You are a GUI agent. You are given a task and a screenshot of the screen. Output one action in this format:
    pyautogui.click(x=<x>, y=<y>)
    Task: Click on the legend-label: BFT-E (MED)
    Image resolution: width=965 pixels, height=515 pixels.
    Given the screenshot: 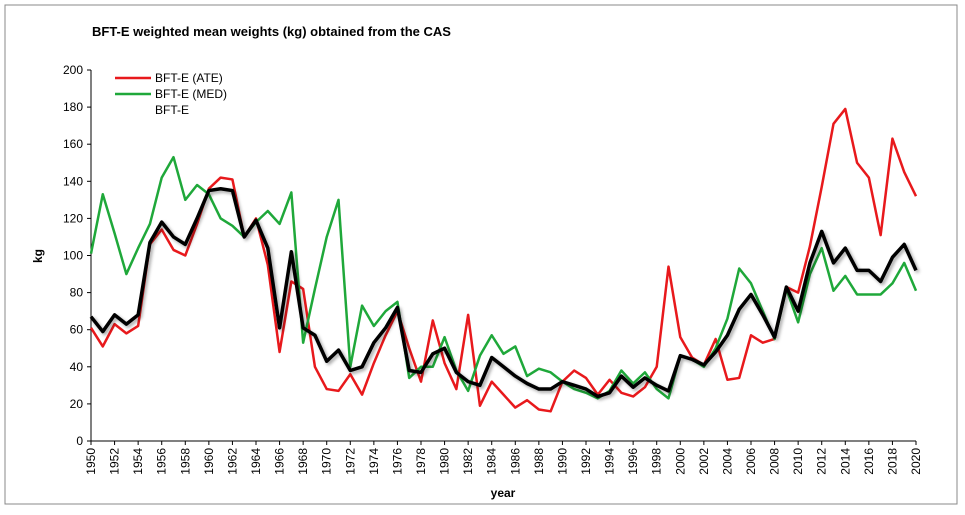 What is the action you would take?
    pyautogui.click(x=191, y=94)
    